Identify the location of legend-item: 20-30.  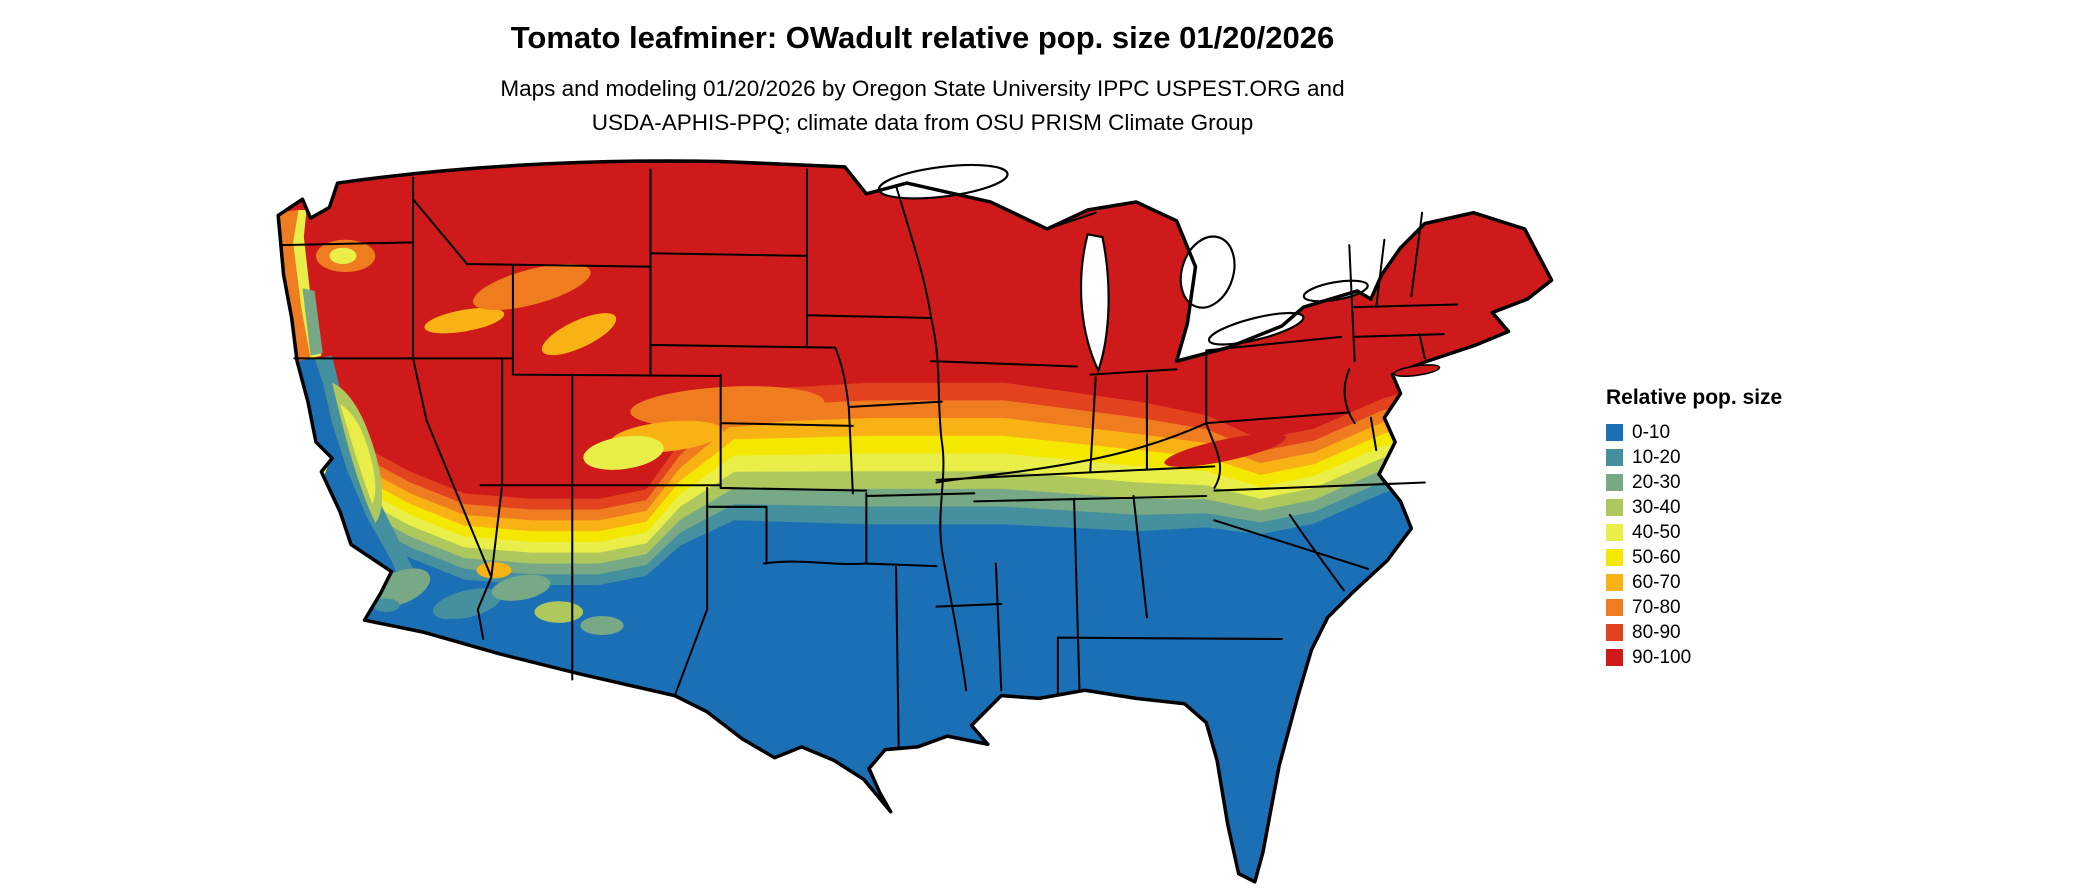
(1694, 482).